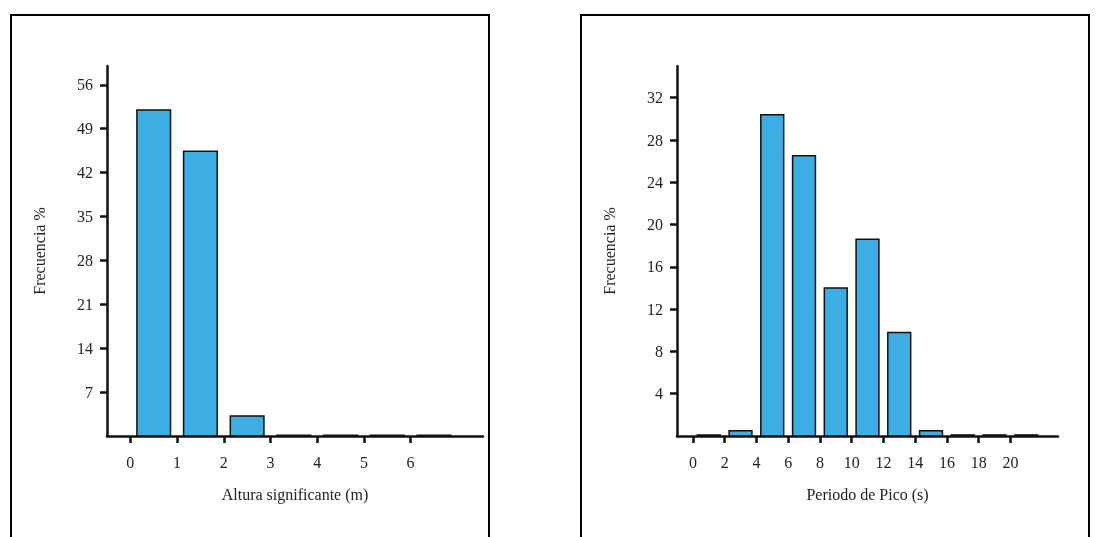 This screenshot has width=1097, height=537. Describe the element at coordinates (883, 462) in the screenshot. I see `x-tick-label: 12` at that location.